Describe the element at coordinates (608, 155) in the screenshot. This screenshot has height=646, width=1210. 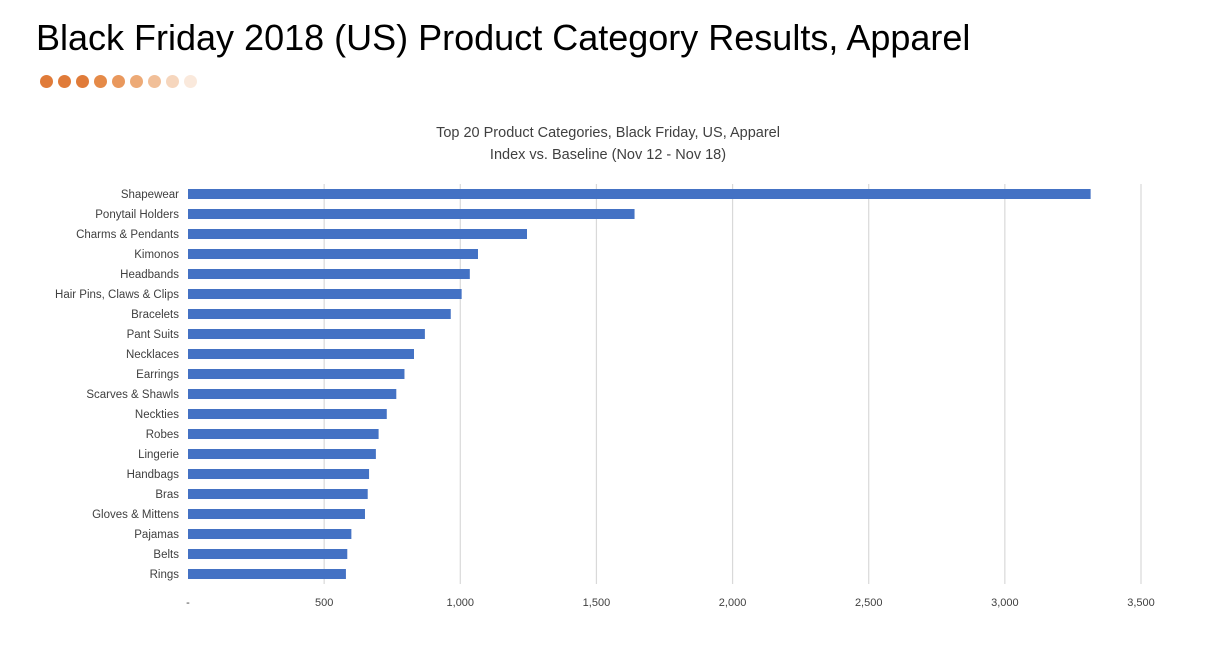
I see `chart-subtitle: Index vs. Baseline (Nov 12 - Nov 18)` at that location.